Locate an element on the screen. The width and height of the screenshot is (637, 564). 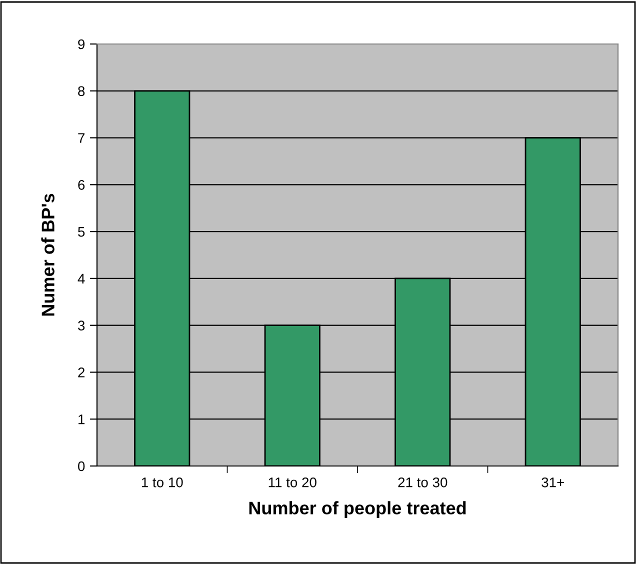
y-tick-label: 2 is located at coordinates (81, 373).